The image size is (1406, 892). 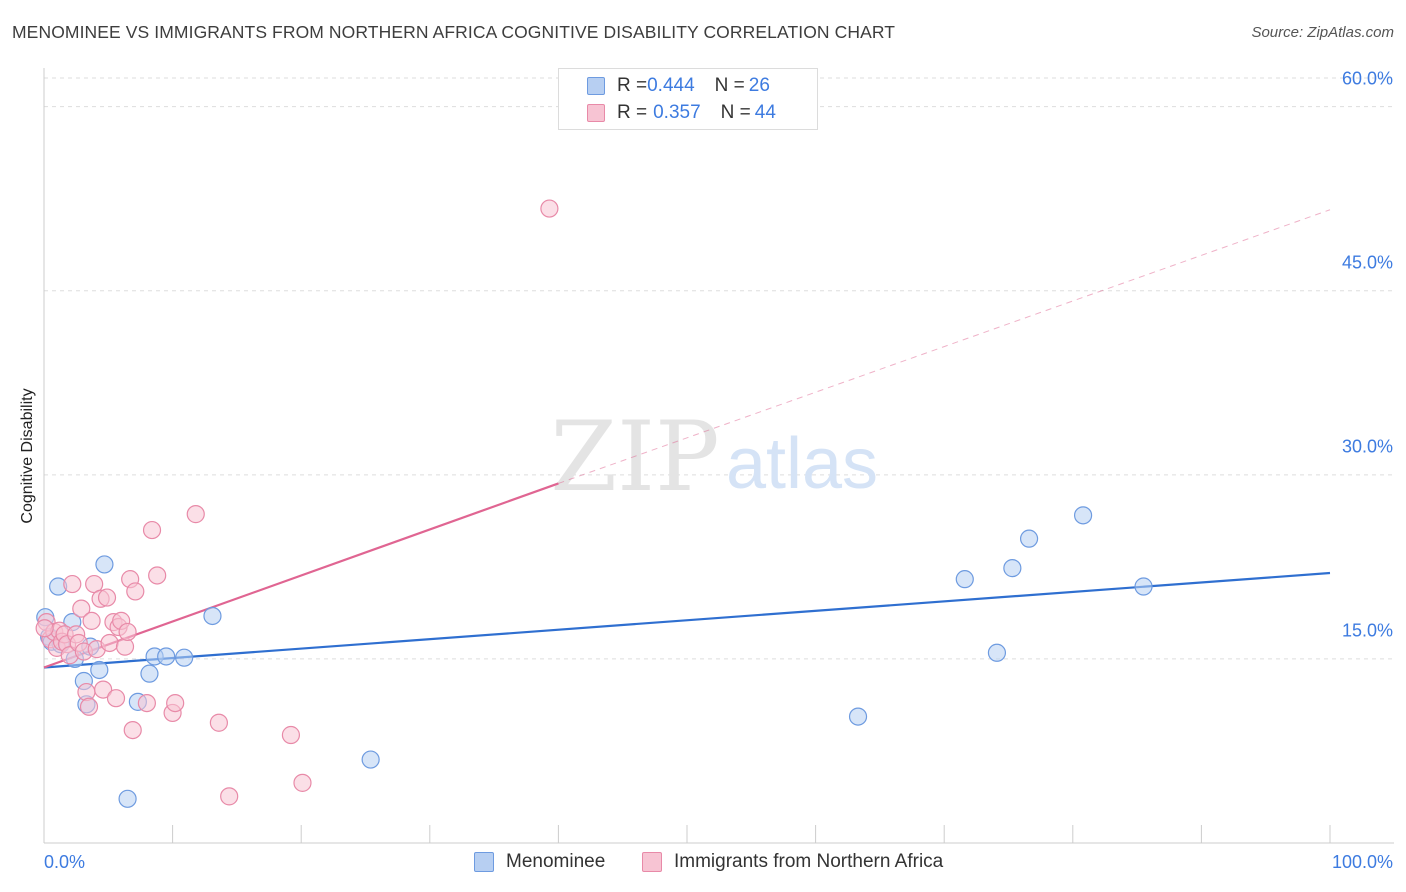 What do you see at coordinates (1322, 32) in the screenshot?
I see `source-label: Source: ZipAtlas.com` at bounding box center [1322, 32].